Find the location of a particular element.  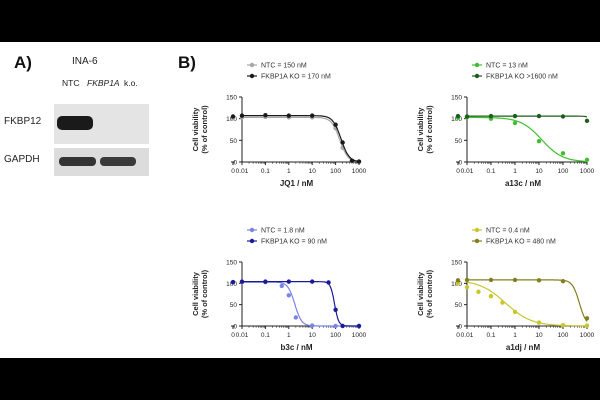

y-tick-label: 0 is located at coordinates (460, 327).